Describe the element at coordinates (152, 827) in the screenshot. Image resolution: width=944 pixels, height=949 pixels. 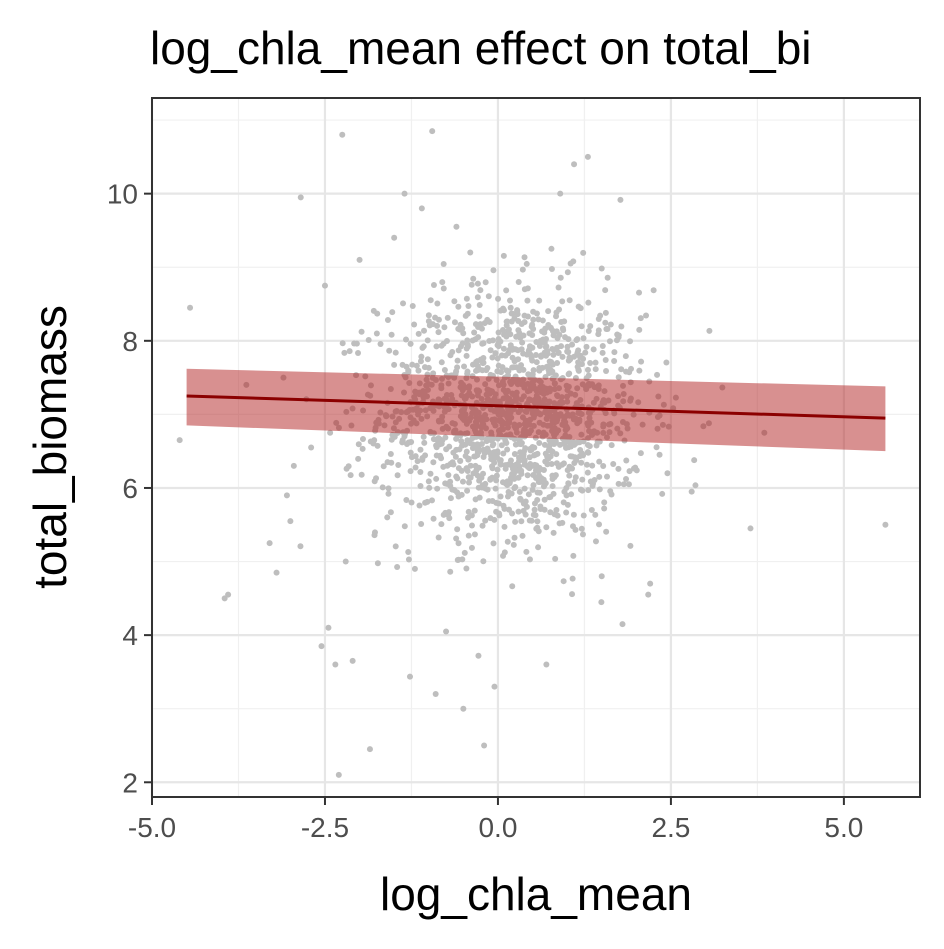
I see `x-tick-label: -5.0` at that location.